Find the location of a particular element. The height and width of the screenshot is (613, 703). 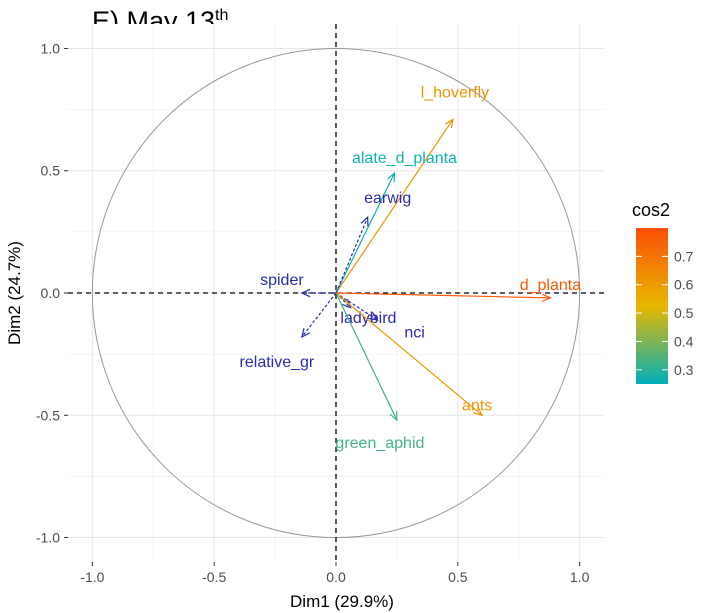

y-tick-label: -1.0 is located at coordinates (48, 538).